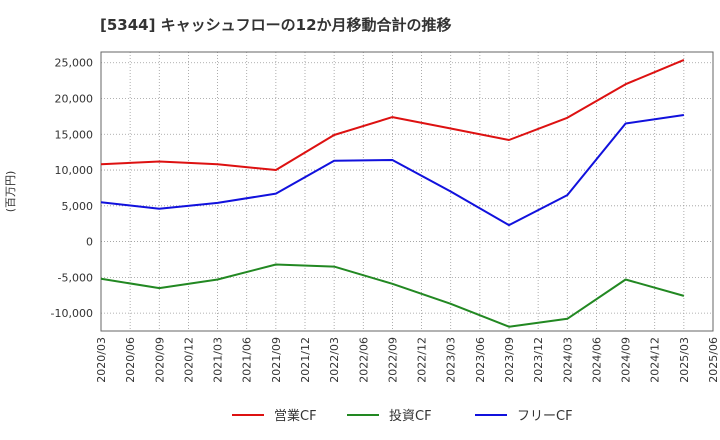  What do you see at coordinates (74, 134) in the screenshot?
I see `y-tick-label: 15,000` at bounding box center [74, 134].